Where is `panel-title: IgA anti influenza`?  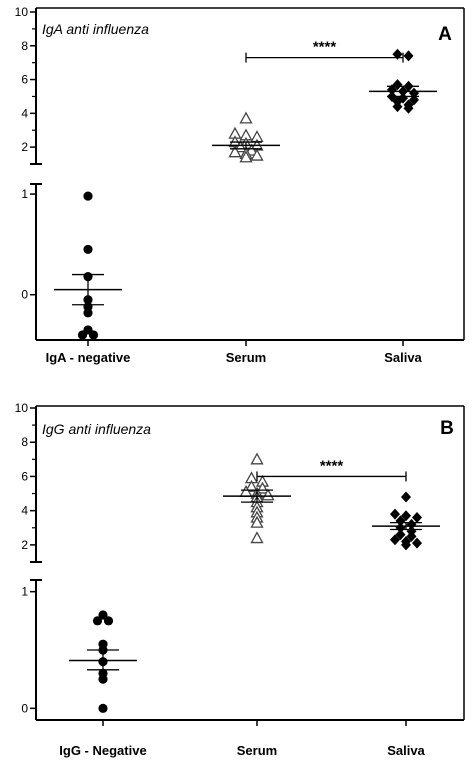 panel-title: IgA anti influenza is located at coordinates (95, 29).